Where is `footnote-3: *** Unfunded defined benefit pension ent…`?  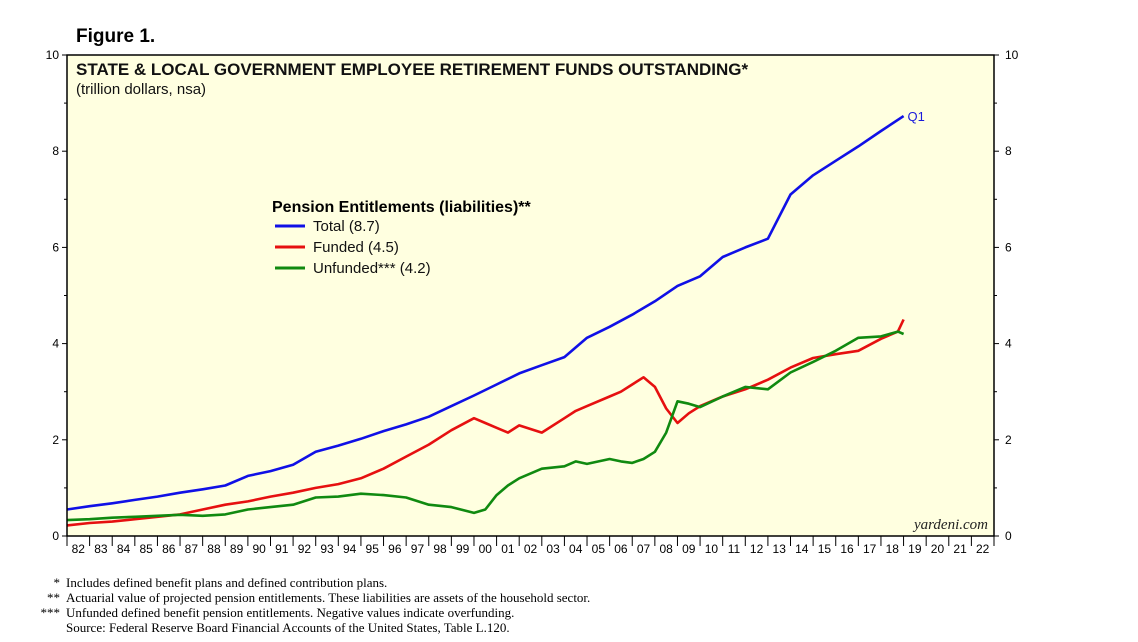 footnote-3: *** Unfunded defined benefit pension ent… is located at coordinates (478, 612).